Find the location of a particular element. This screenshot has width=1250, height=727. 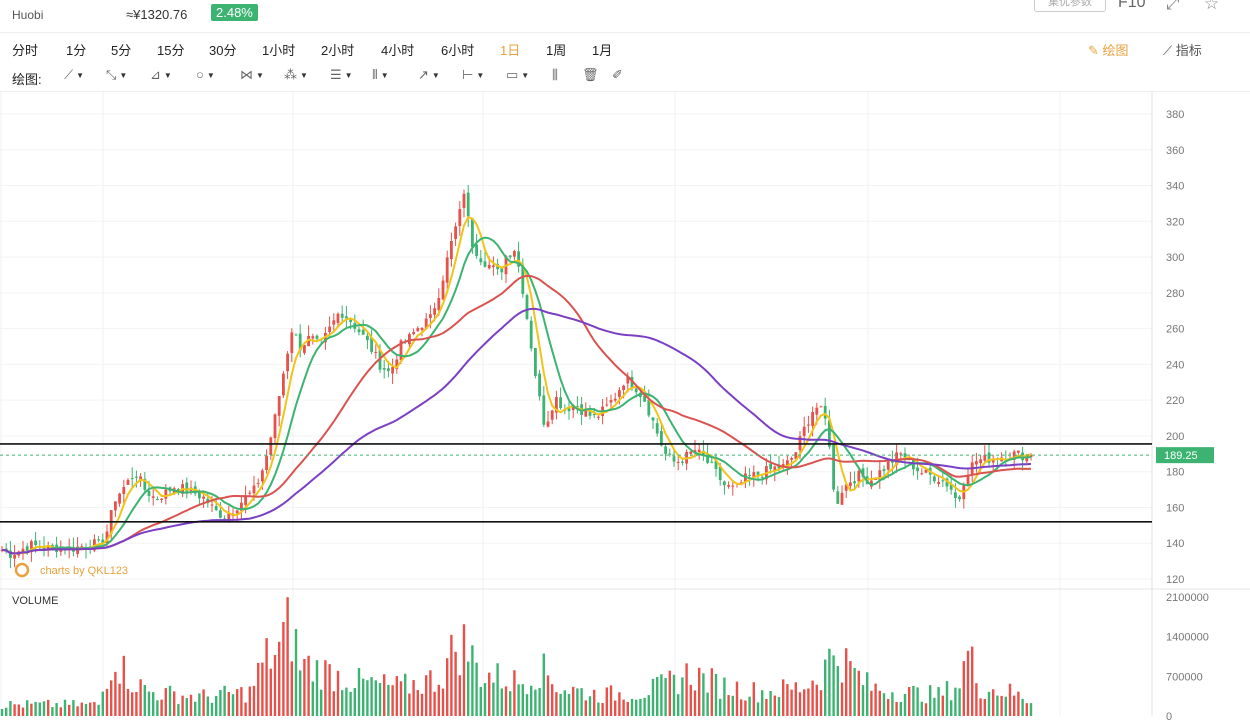

price-tick-label: 240 is located at coordinates (1175, 365).